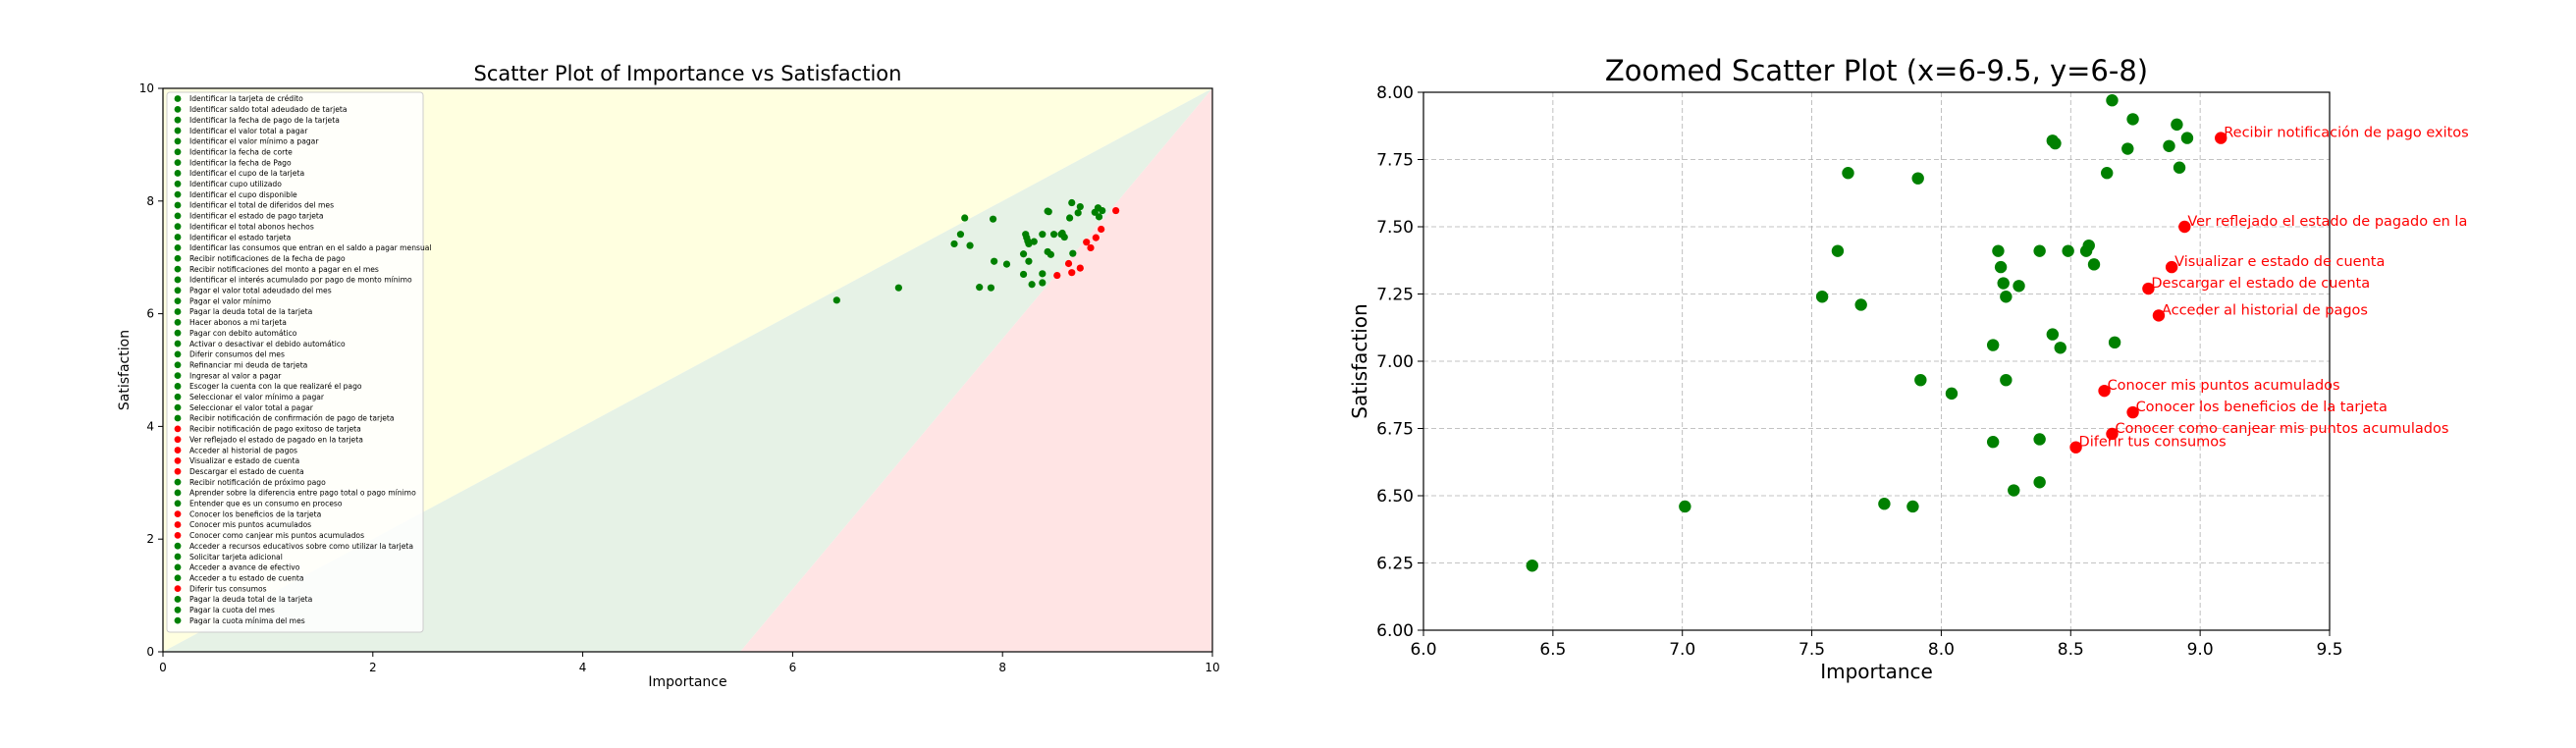 Image resolution: width=2576 pixels, height=748 pixels. Describe the element at coordinates (257, 397) in the screenshot. I see `legend-label: Seleccionar el valor mínimo a pagar` at that location.